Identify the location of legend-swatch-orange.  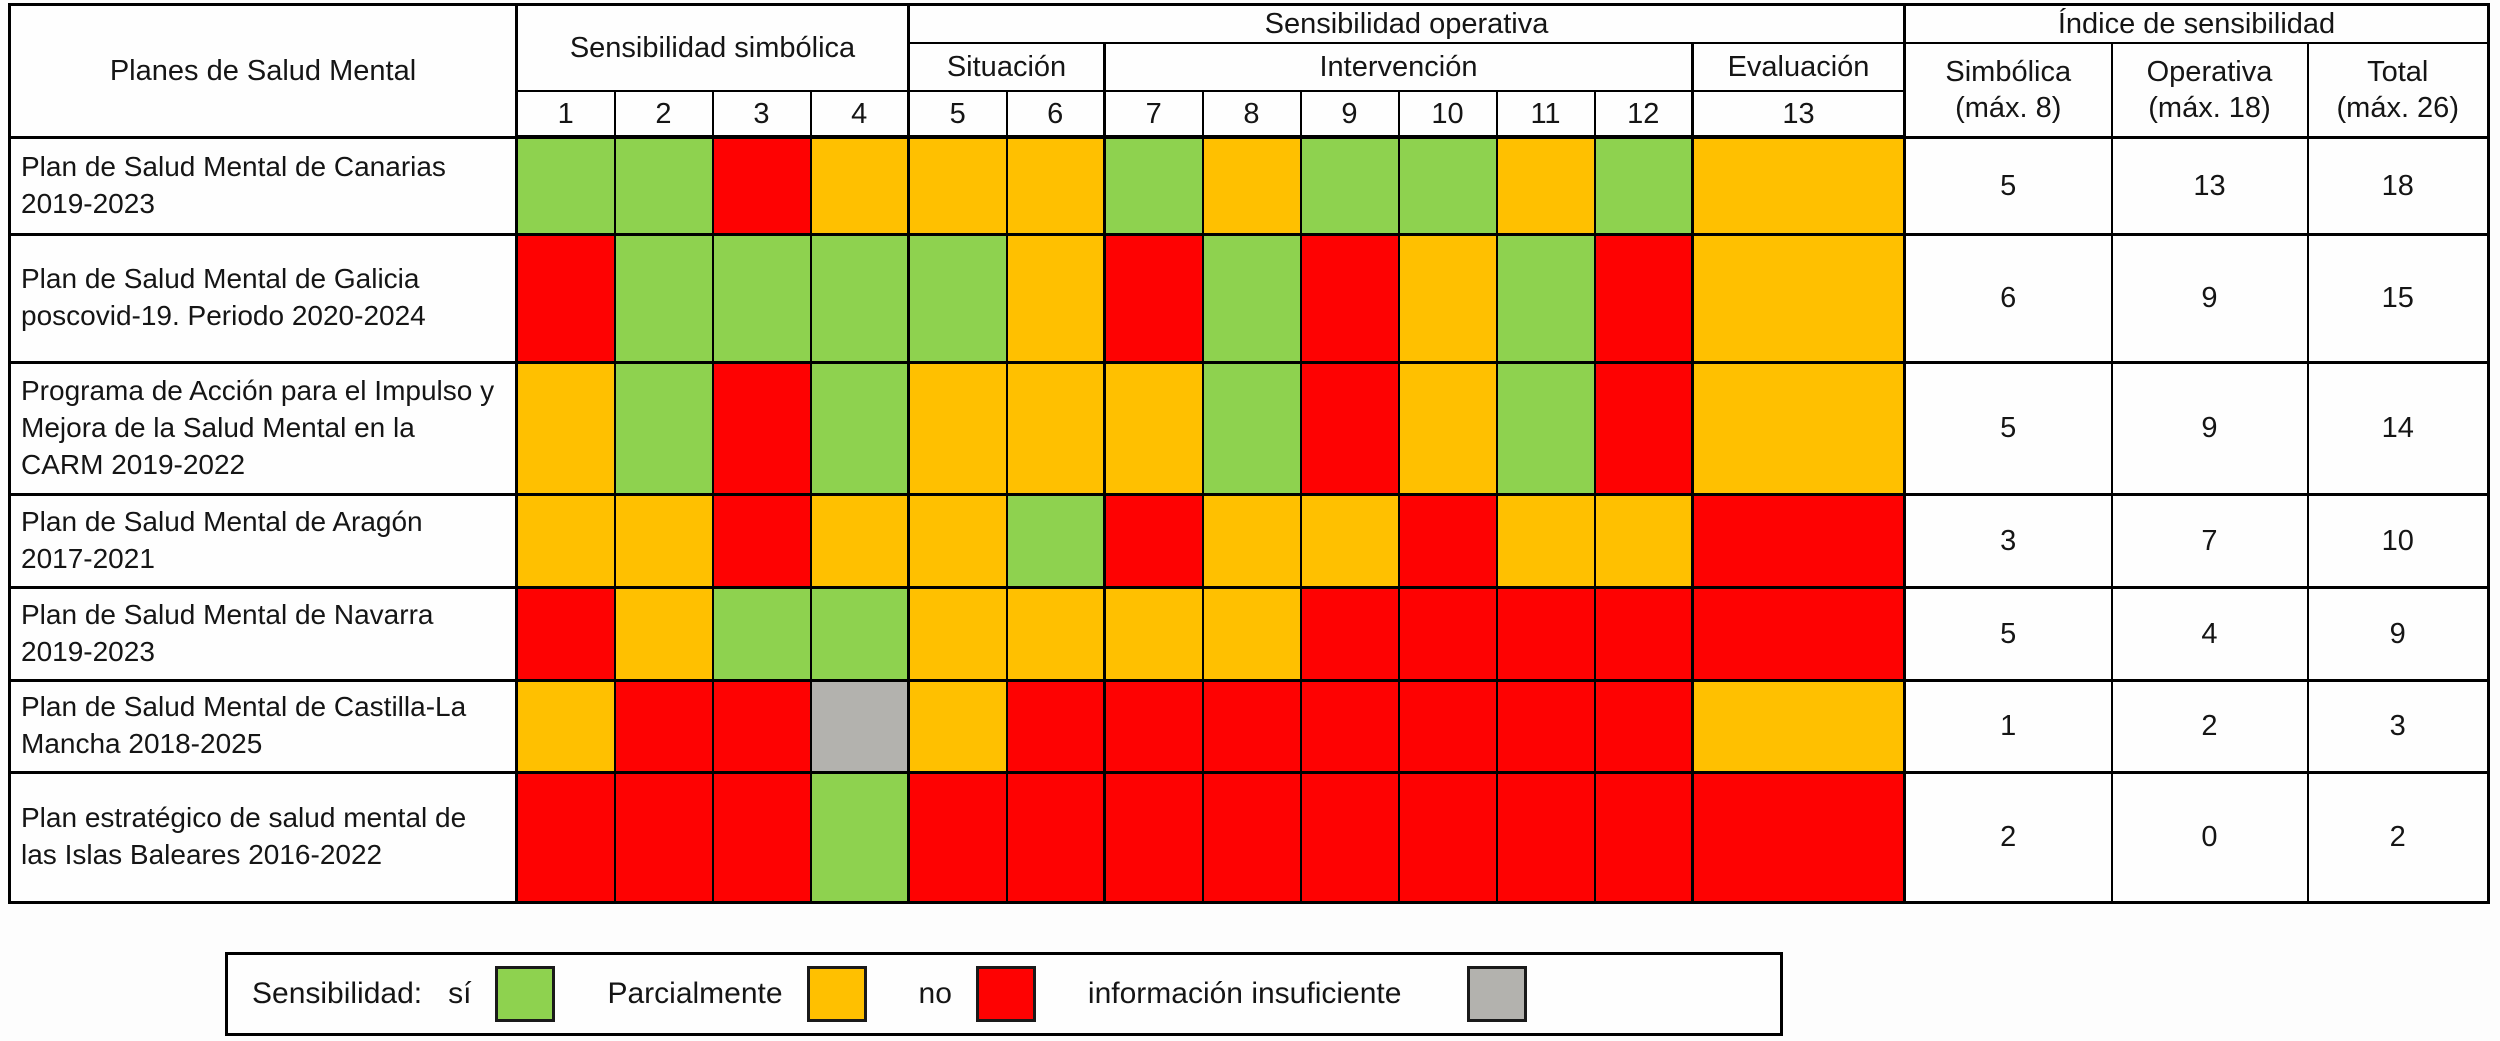
(836, 994).